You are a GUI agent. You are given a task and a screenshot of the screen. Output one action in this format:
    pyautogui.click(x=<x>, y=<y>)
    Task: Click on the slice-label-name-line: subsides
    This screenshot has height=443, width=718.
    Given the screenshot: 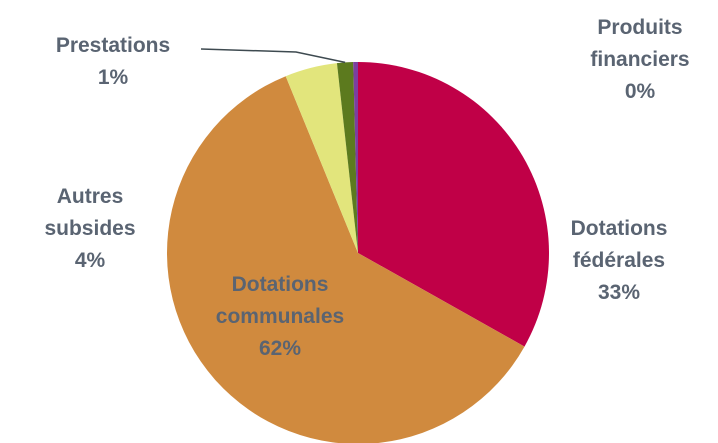 What is the action you would take?
    pyautogui.click(x=89, y=228)
    